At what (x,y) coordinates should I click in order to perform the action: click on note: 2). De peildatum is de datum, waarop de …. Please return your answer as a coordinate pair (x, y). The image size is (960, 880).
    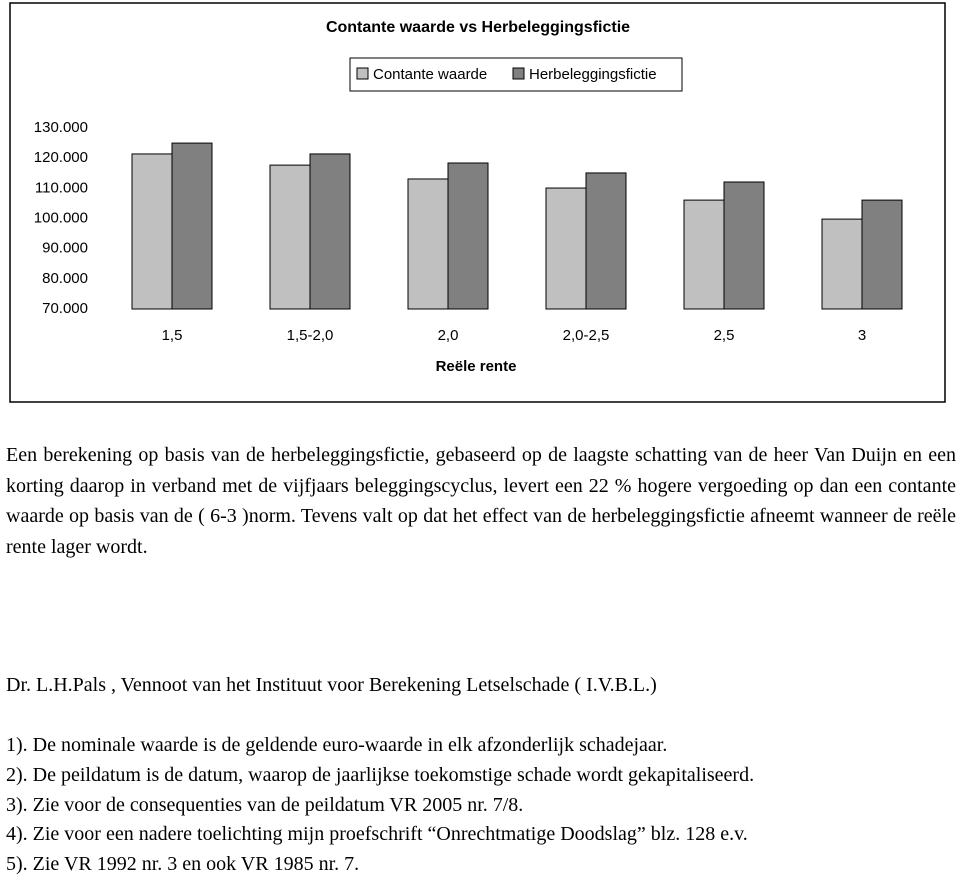
    Looking at the image, I should click on (380, 774).